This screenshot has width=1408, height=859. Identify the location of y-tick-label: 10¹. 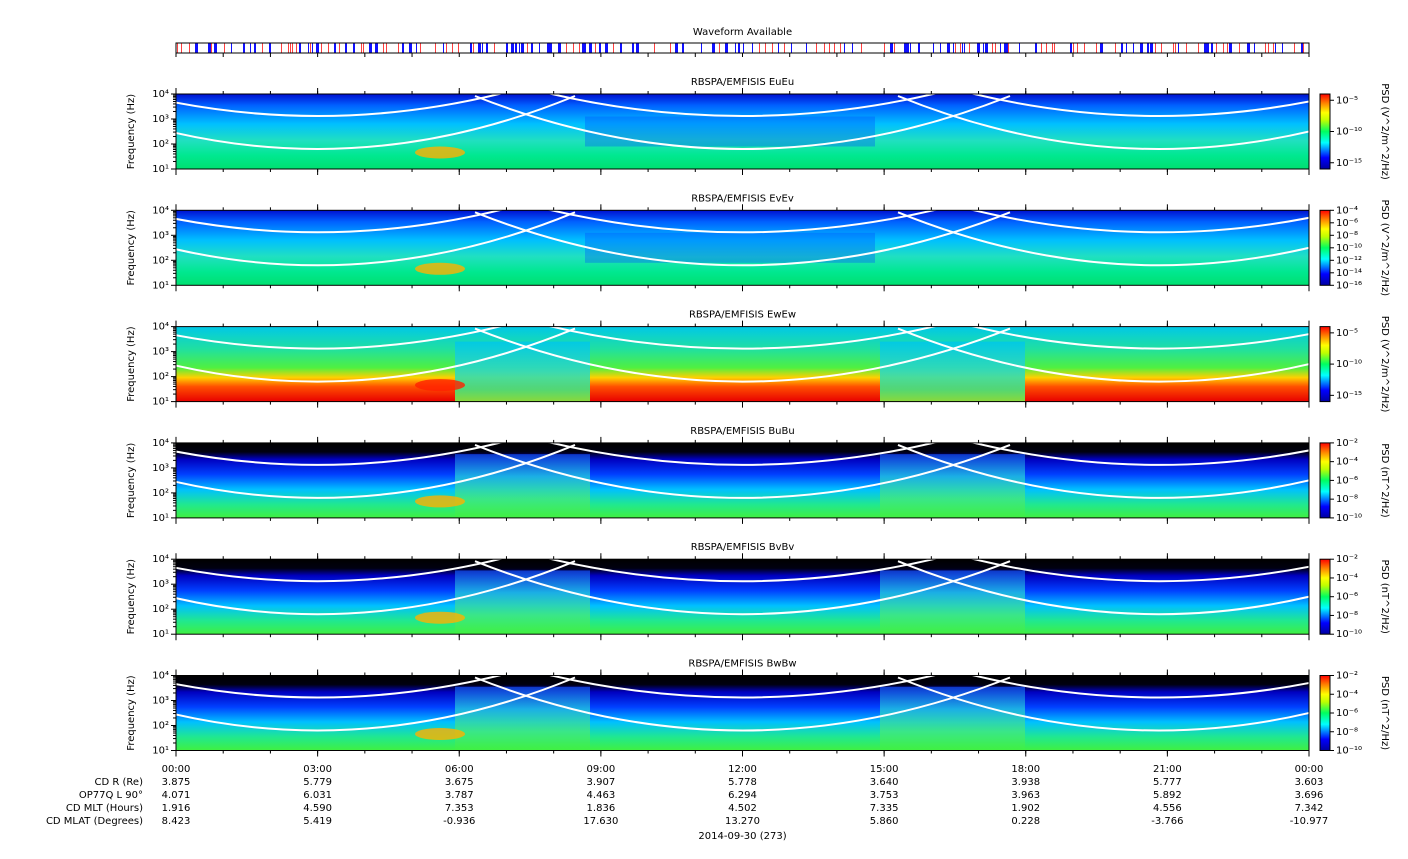
(160, 634).